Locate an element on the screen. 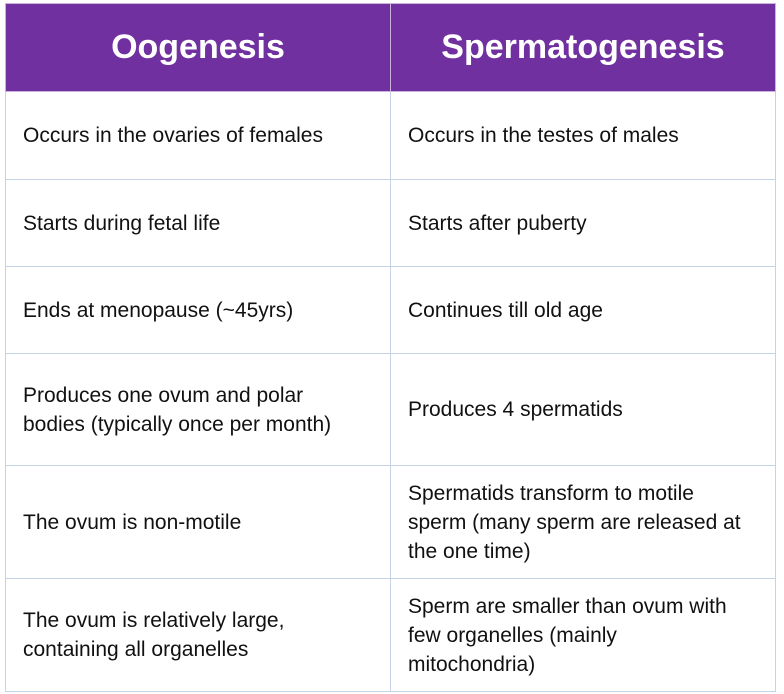  table-cell: Produces 4 spermatids is located at coordinates (583, 409).